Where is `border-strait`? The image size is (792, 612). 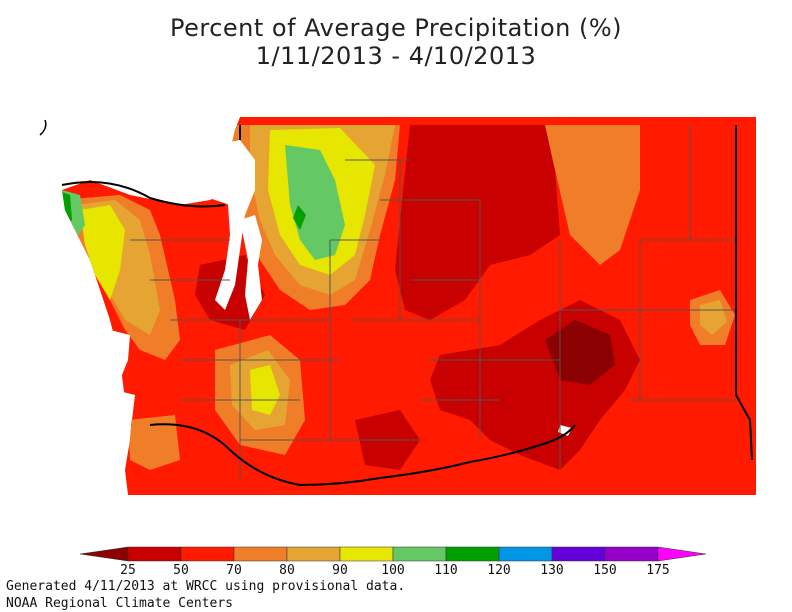
border-strait is located at coordinates (143, 194).